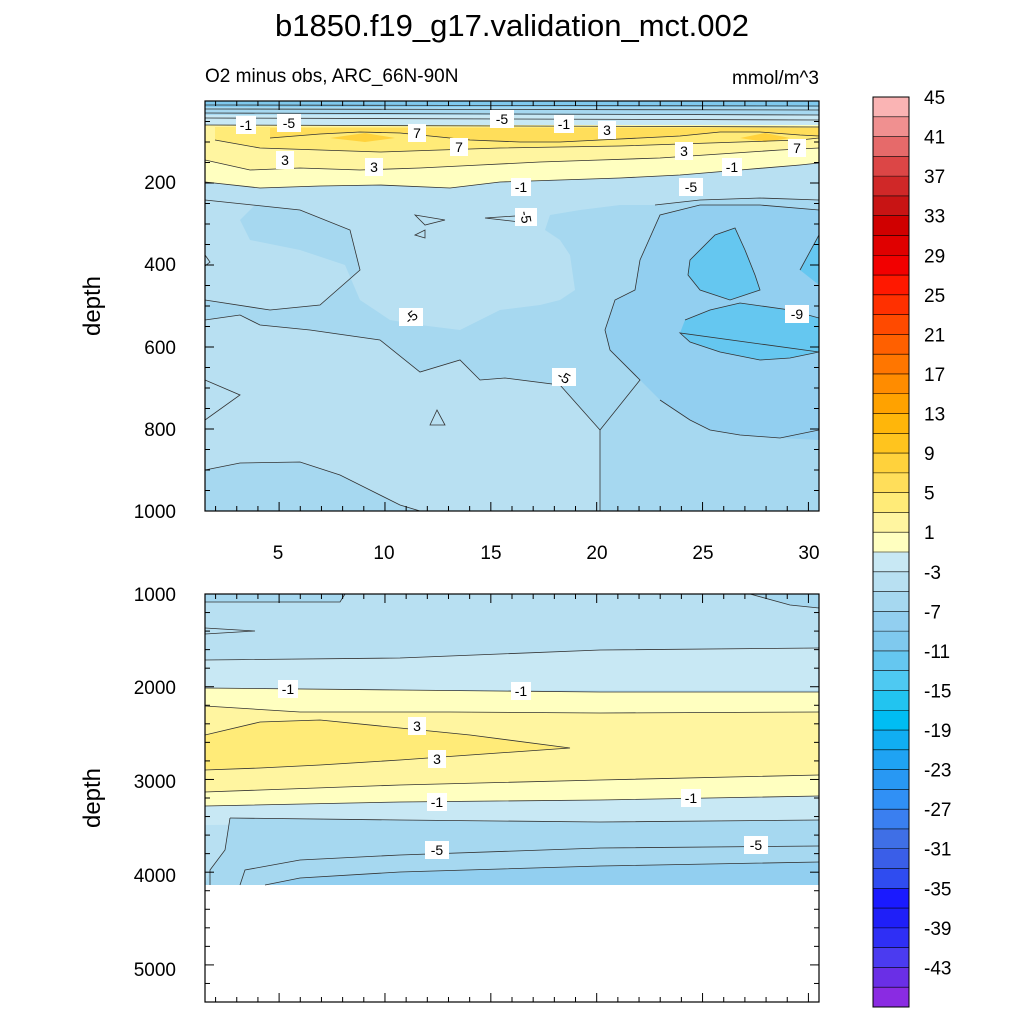  What do you see at coordinates (929, 533) in the screenshot?
I see `colorbar-tick-label: 1` at bounding box center [929, 533].